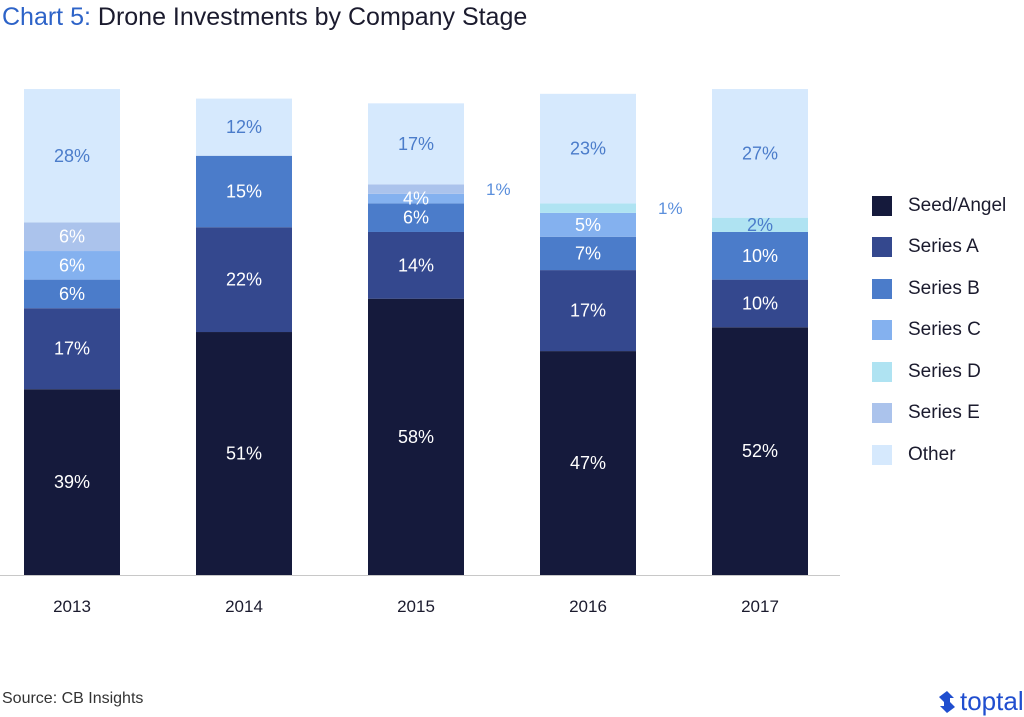  I want to click on bar-segment-2016-seed-angel, so click(588, 463).